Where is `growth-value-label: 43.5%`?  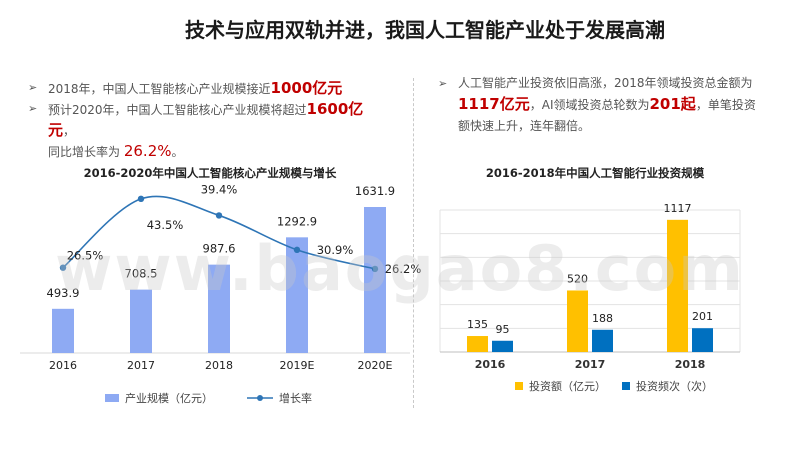
growth-value-label: 43.5% is located at coordinates (165, 225).